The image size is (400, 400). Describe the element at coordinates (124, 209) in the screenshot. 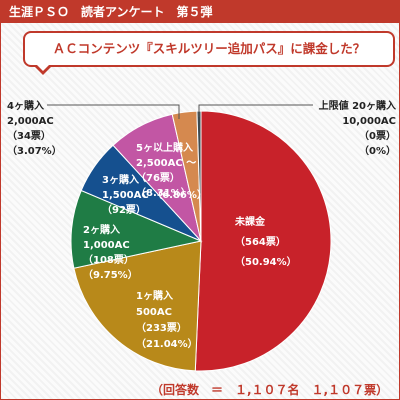

I see `slice-label-3ヶ購入: （92票）` at that location.